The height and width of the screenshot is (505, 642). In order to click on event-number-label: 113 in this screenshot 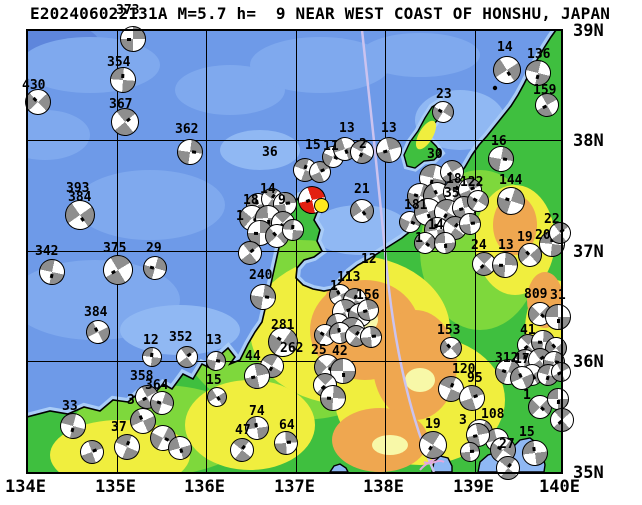, I will do `click(349, 277)`.